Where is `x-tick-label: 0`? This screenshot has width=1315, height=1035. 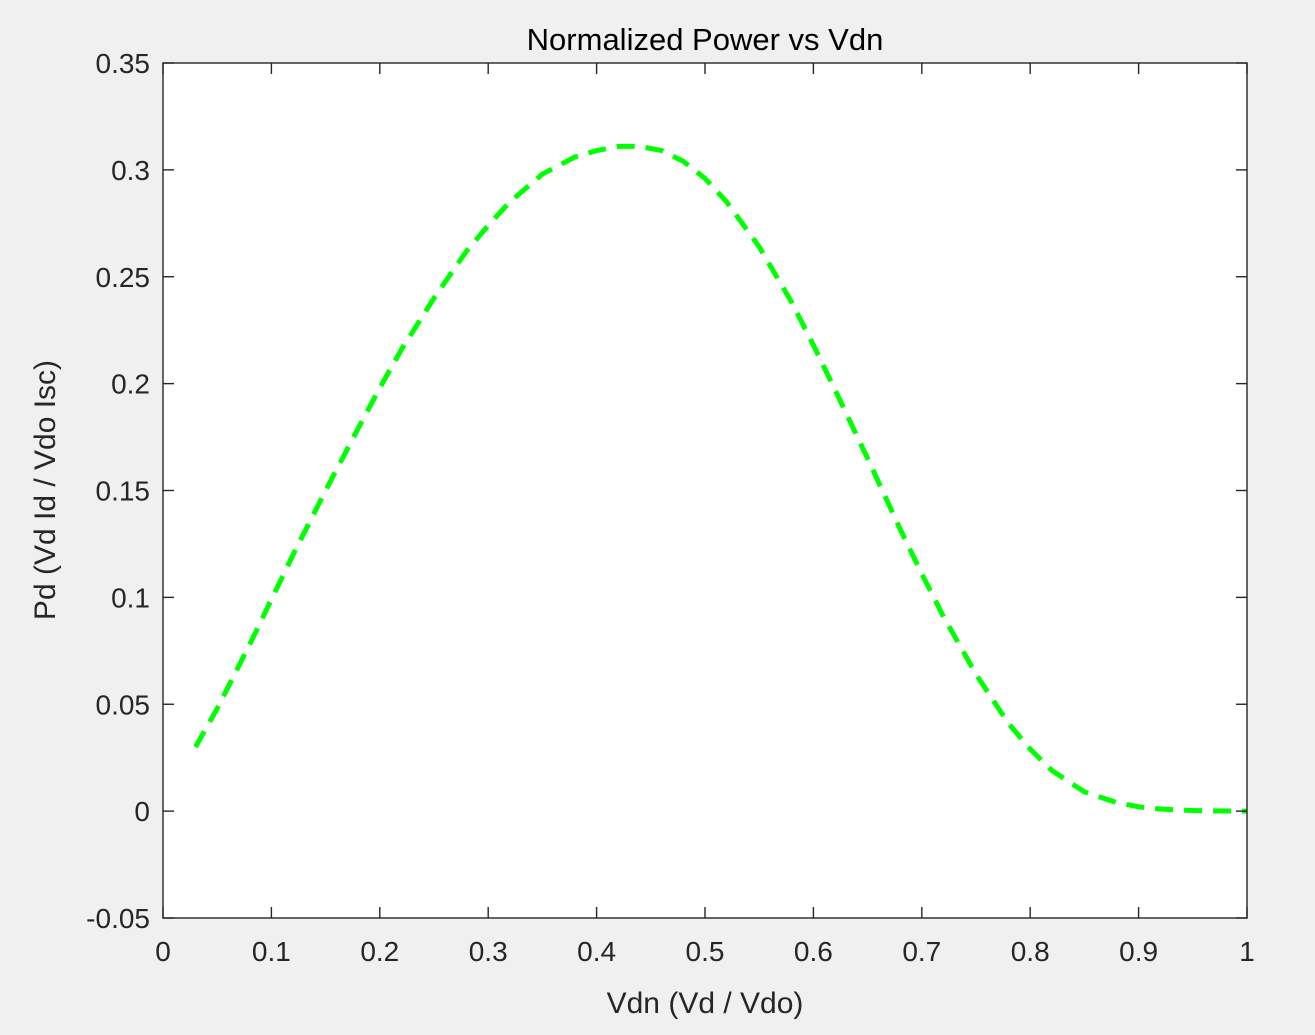
x-tick-label: 0 is located at coordinates (163, 951).